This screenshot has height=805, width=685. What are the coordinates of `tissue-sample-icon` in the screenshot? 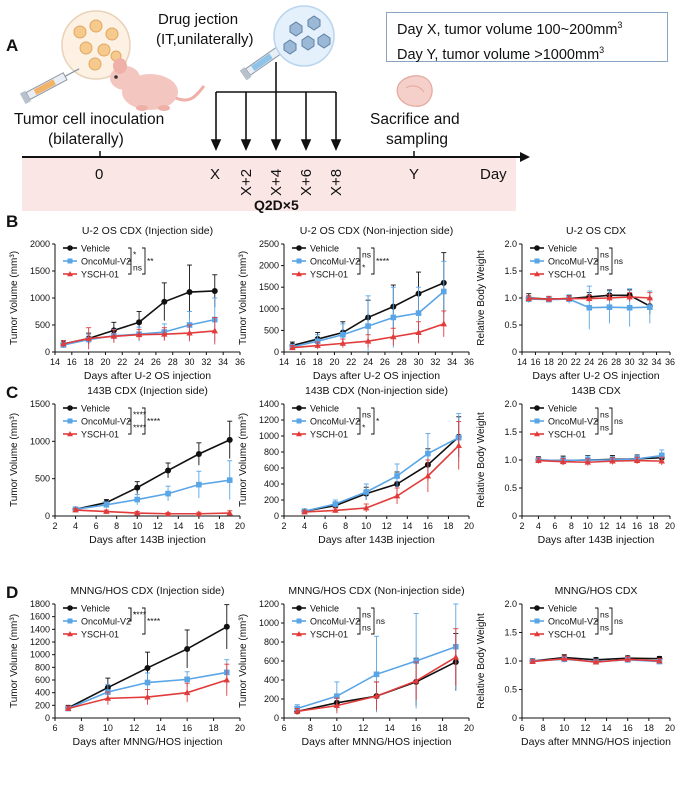 It's located at (414, 91).